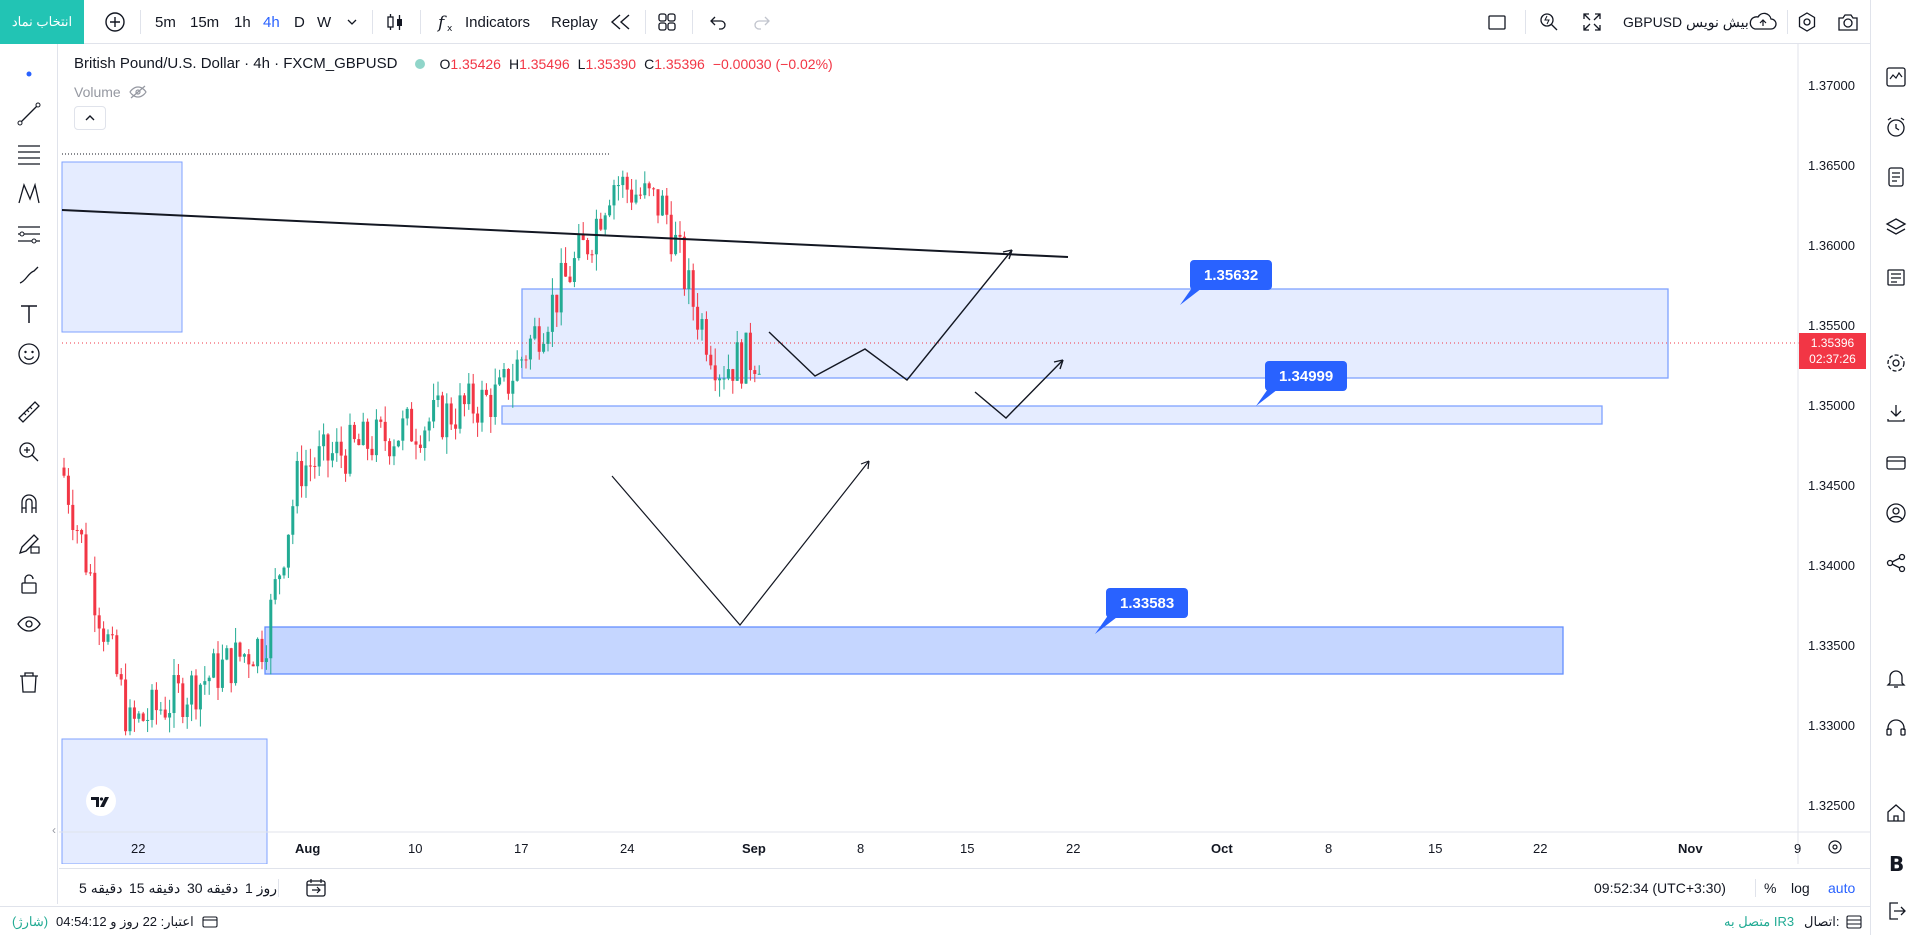 Image resolution: width=1919 pixels, height=935 pixels. I want to click on level-tag-middle: 1.34999, so click(1306, 376).